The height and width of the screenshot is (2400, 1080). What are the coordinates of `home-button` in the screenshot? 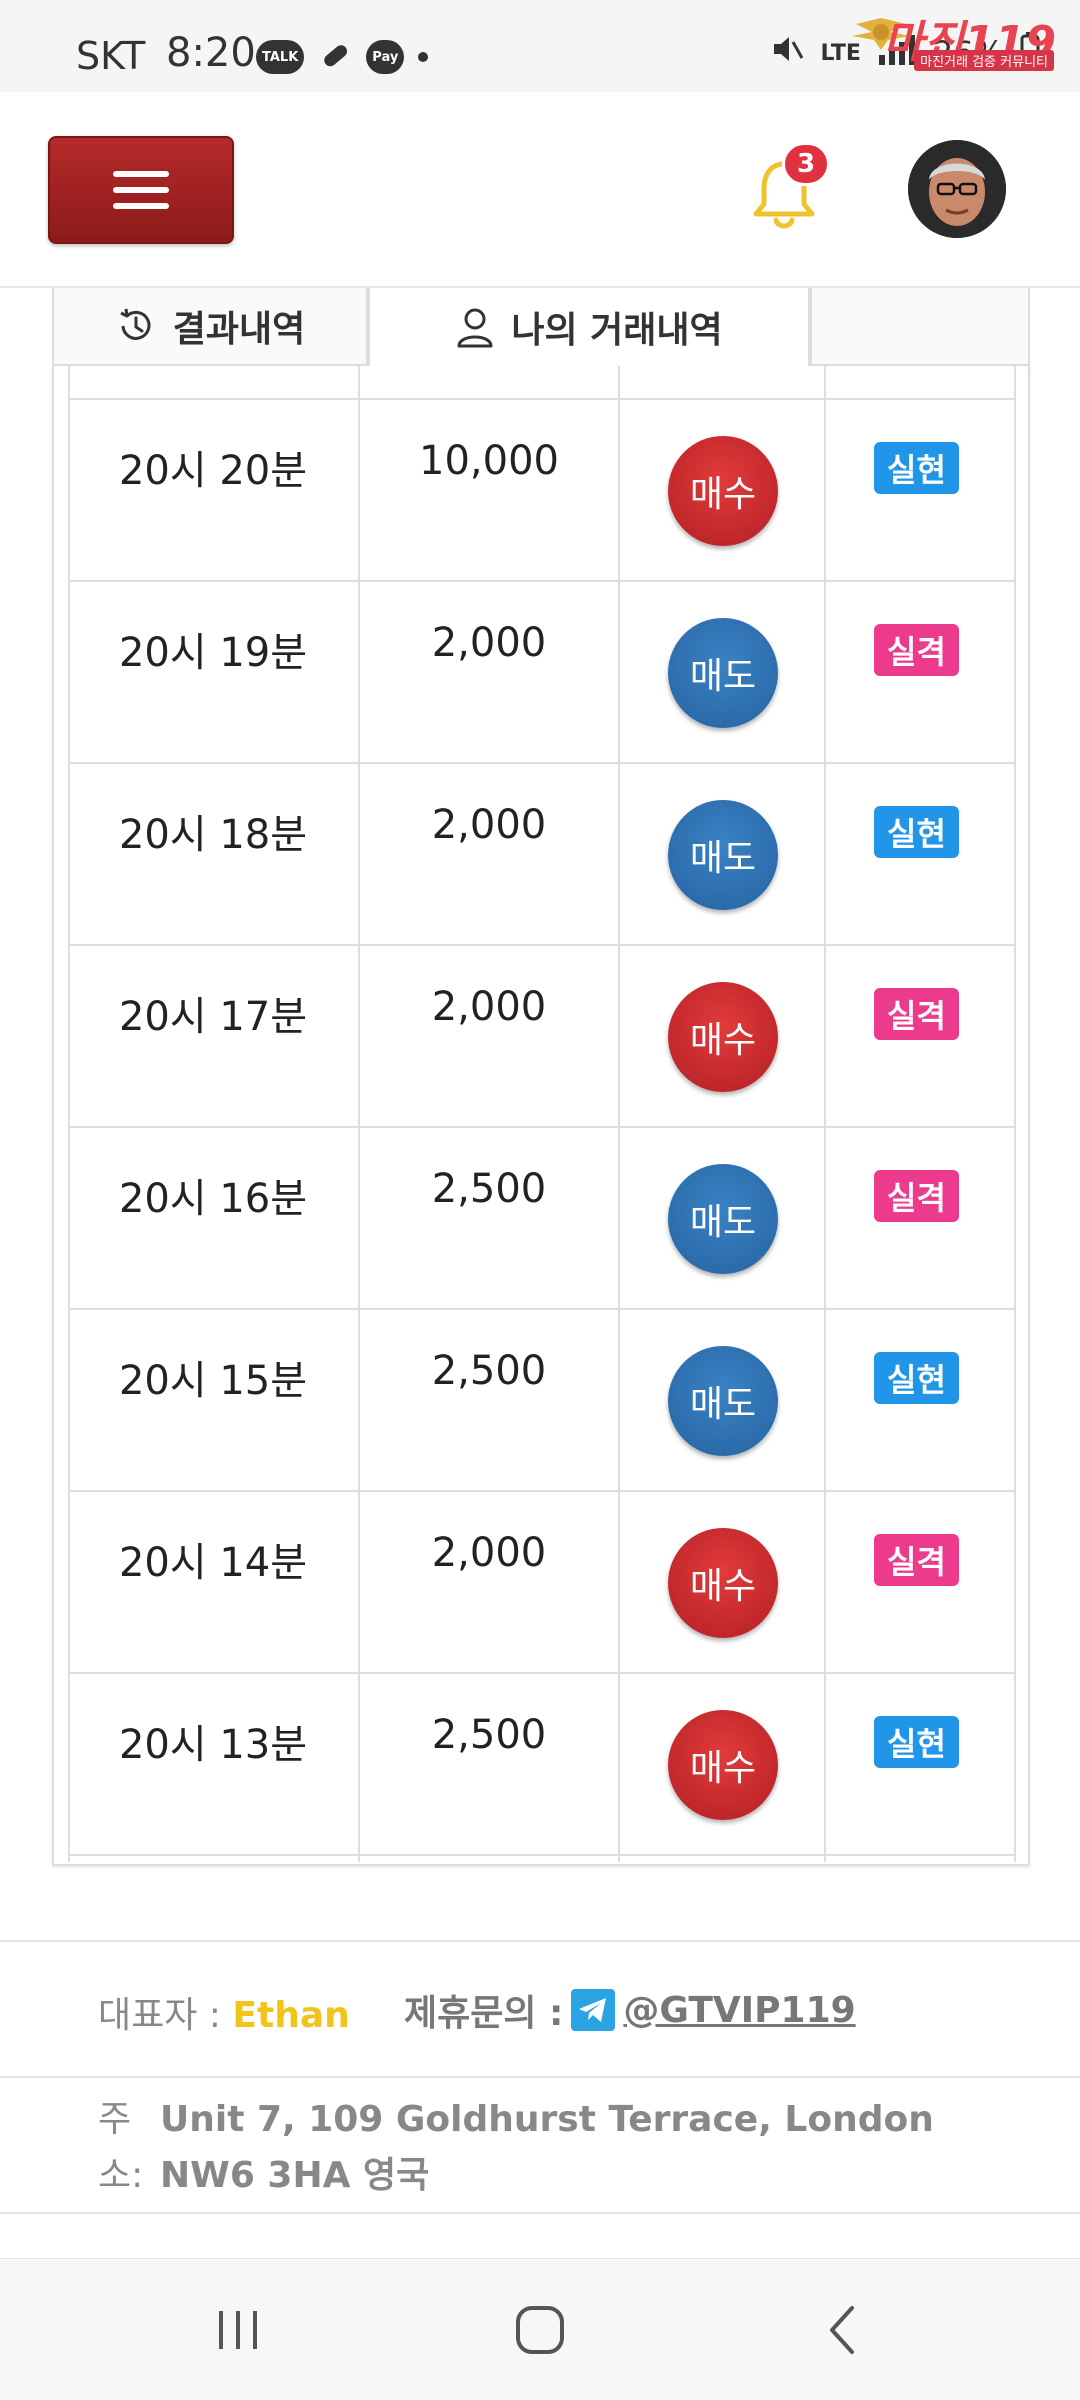 It's located at (540, 2330).